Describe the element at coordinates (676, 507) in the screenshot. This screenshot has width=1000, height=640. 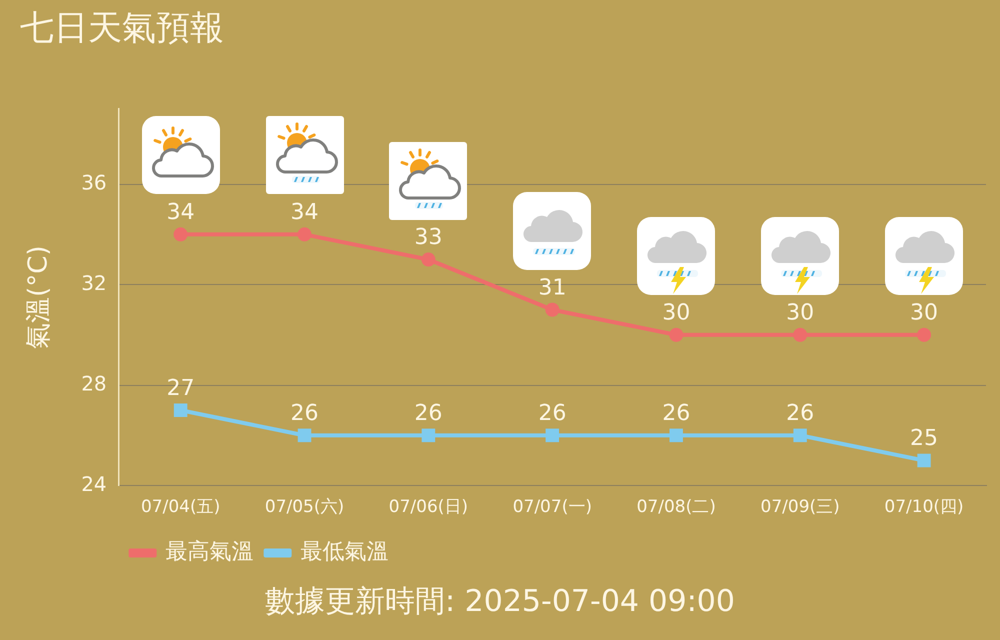
I see `x-tick-label: 07/08(二)` at that location.